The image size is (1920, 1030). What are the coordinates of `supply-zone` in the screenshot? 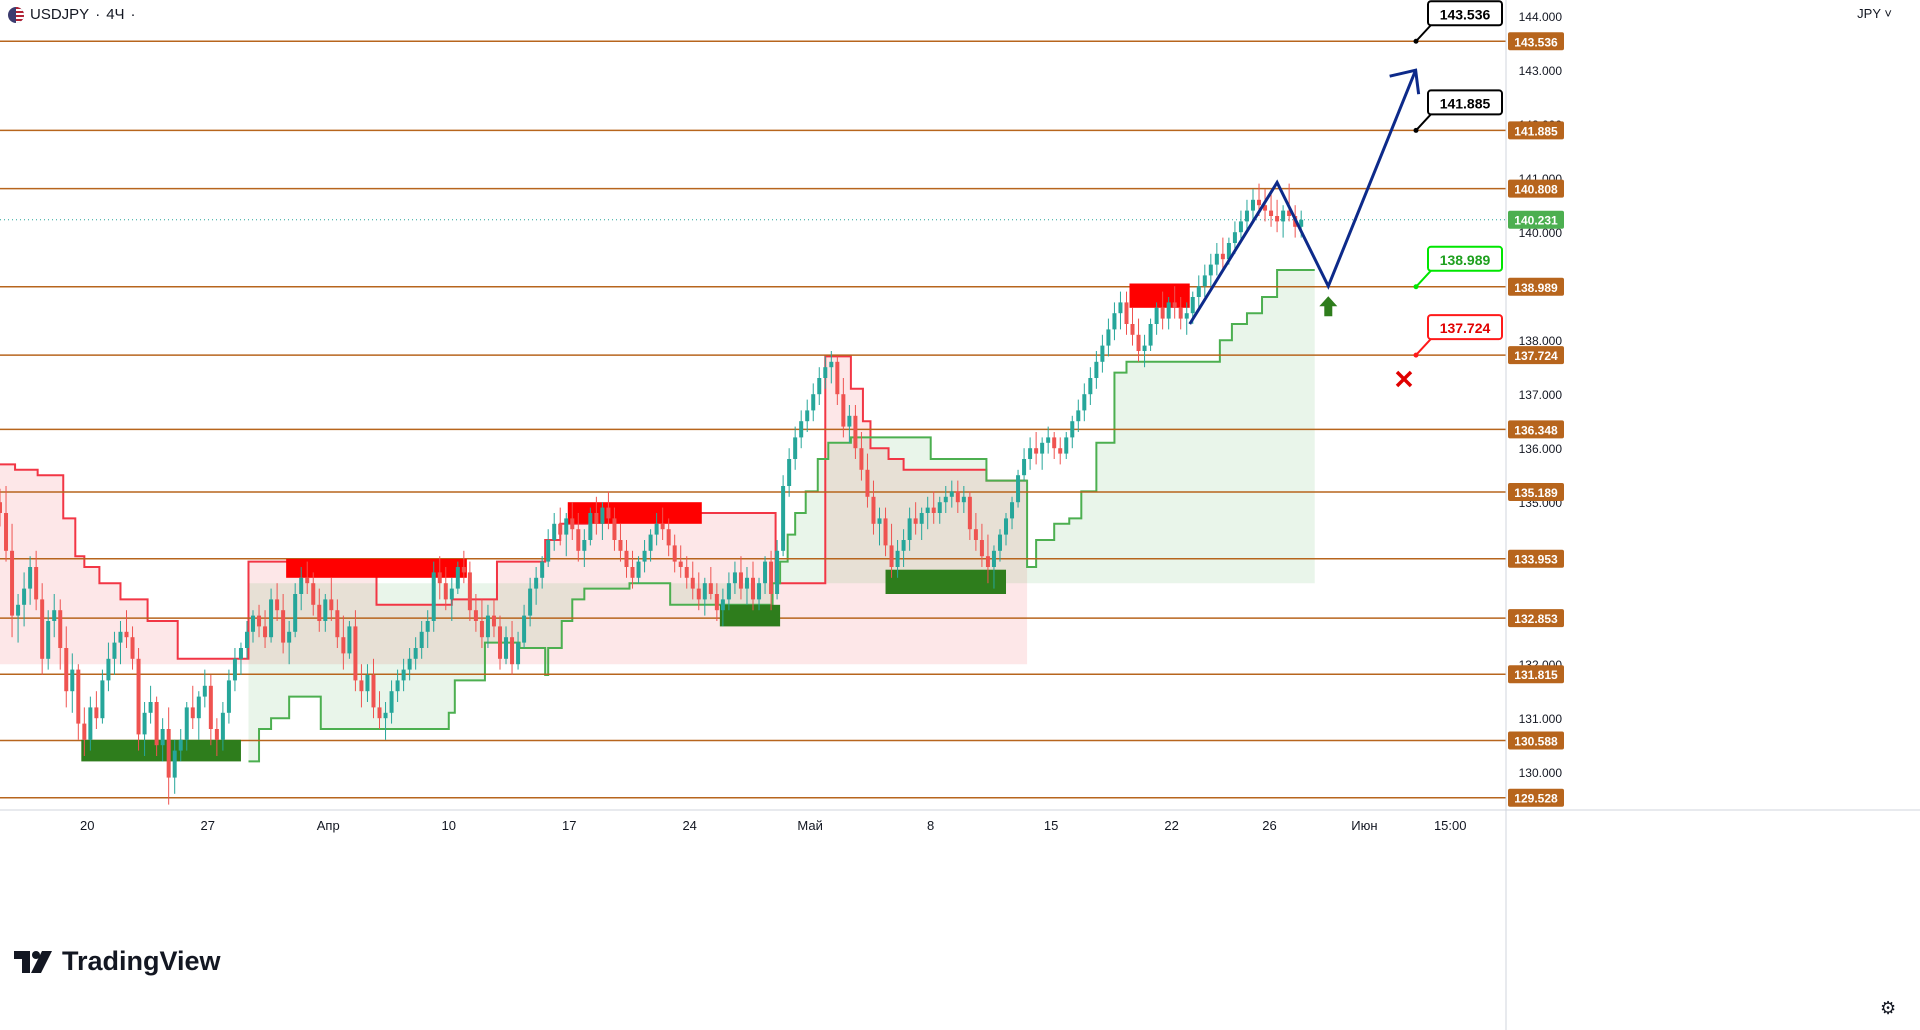 It's located at (1159, 295).